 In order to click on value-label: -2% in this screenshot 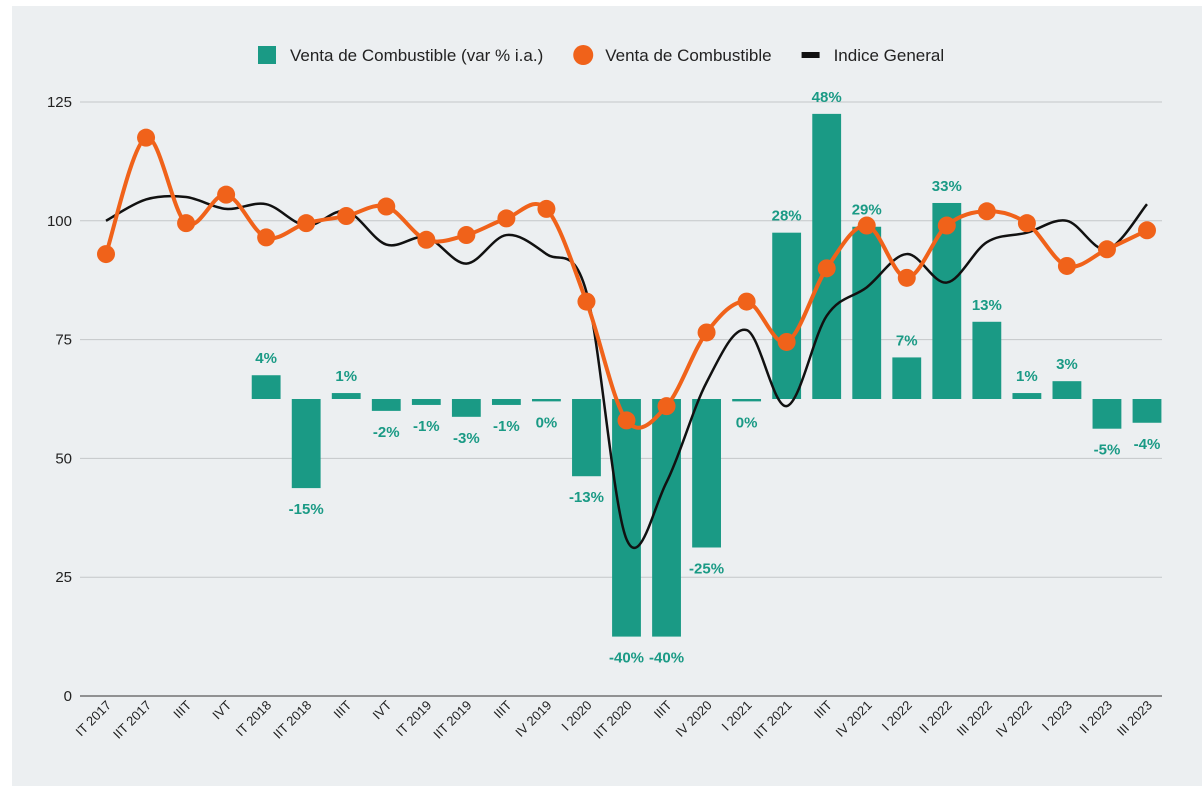, I will do `click(386, 432)`.